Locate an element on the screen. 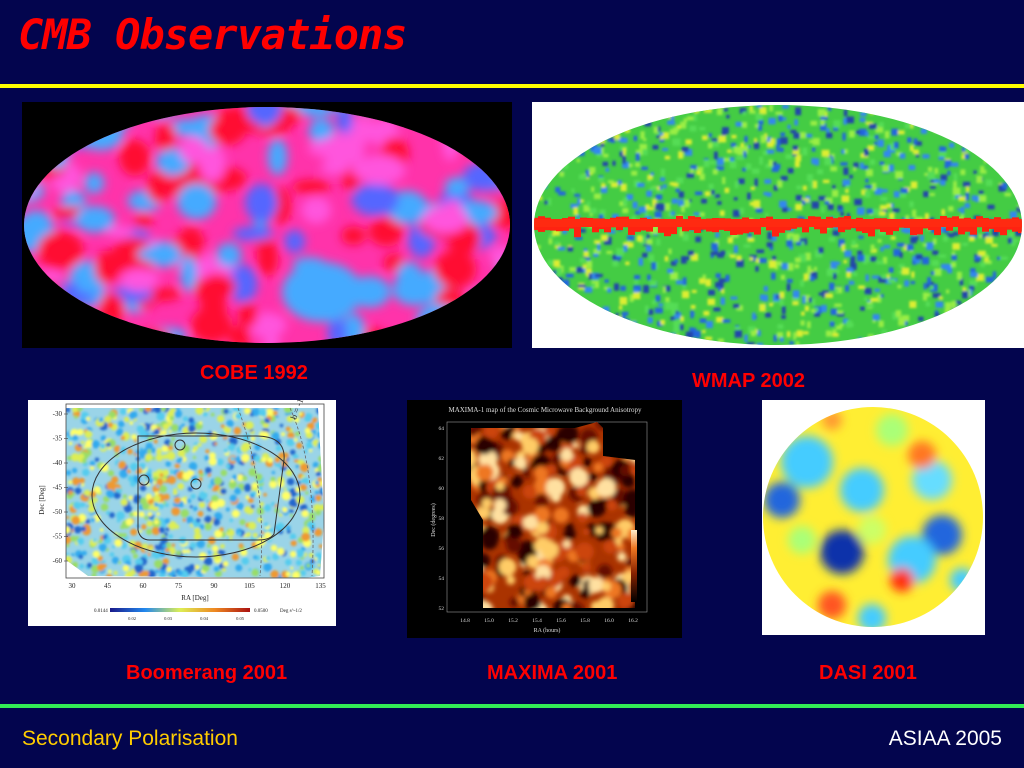  boomerang-x-tick: 45 is located at coordinates (108, 586).